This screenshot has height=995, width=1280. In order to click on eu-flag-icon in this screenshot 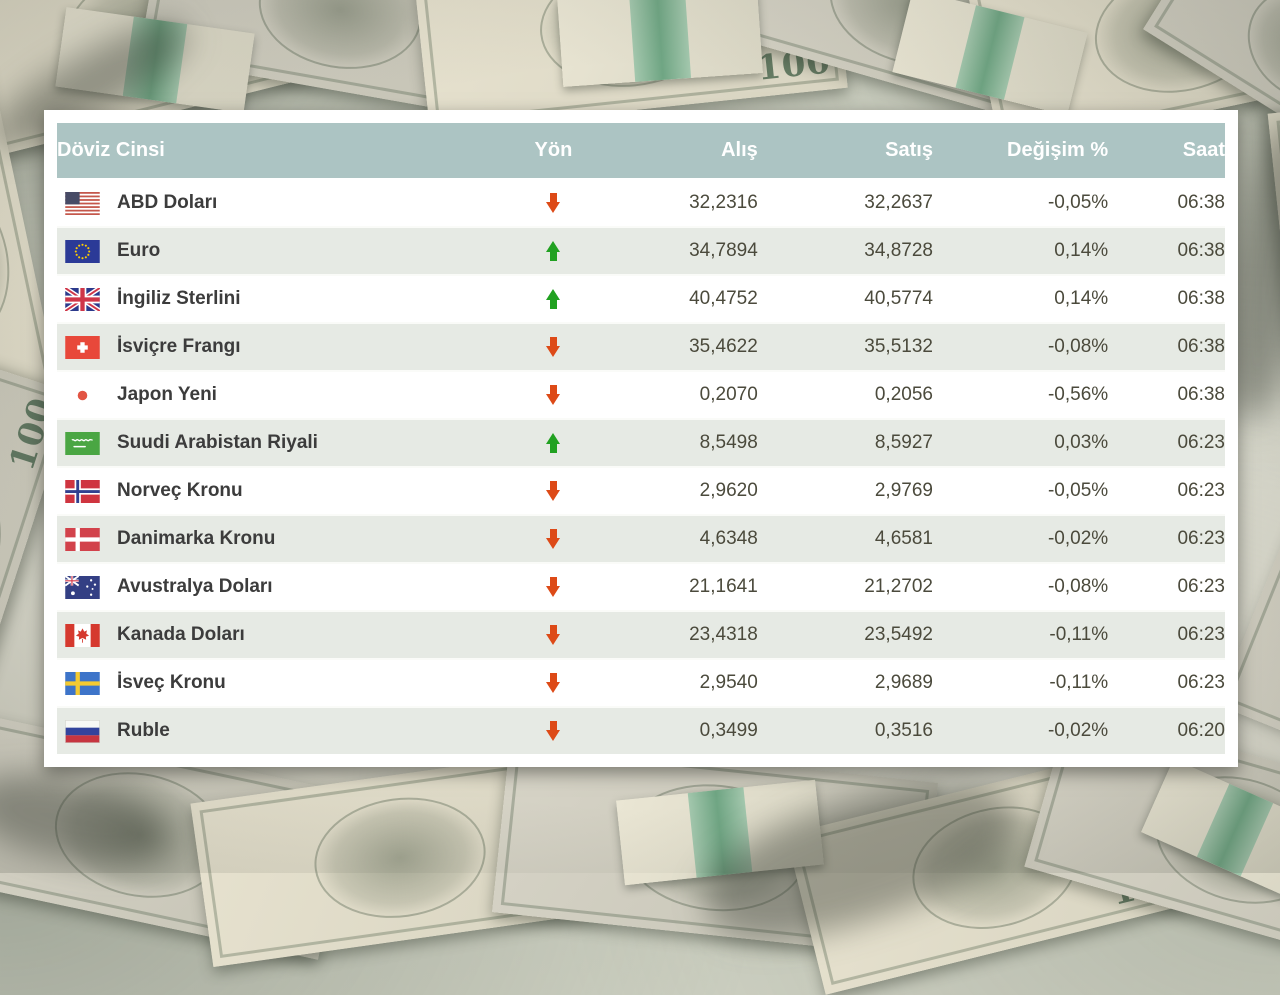, I will do `click(82, 251)`.